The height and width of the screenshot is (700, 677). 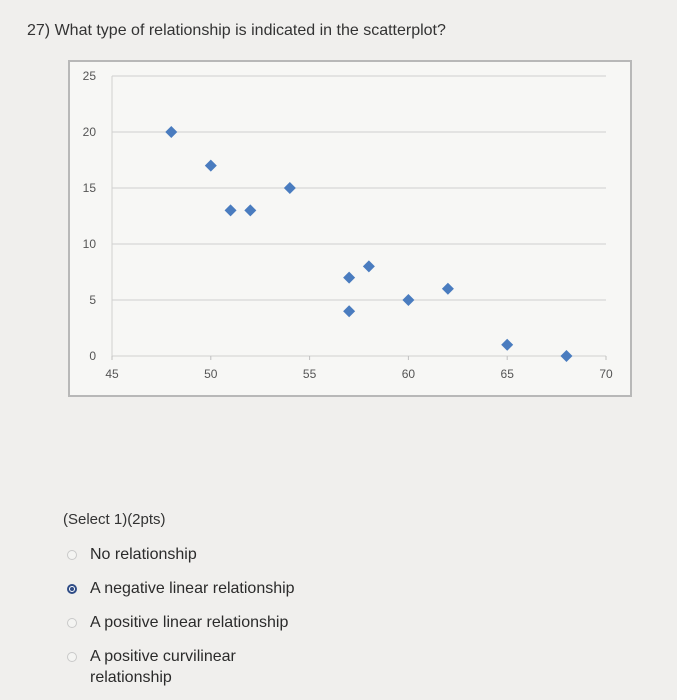 I want to click on option-label: A positive curvilinear relationship, so click(x=163, y=667).